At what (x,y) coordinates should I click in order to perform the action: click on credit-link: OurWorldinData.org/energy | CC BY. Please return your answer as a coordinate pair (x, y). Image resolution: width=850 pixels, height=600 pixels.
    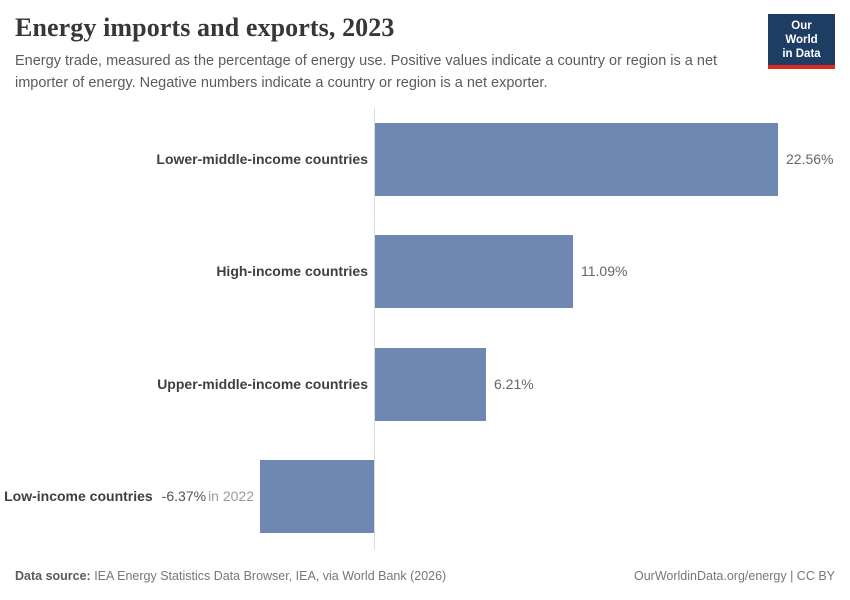
    Looking at the image, I should click on (734, 576).